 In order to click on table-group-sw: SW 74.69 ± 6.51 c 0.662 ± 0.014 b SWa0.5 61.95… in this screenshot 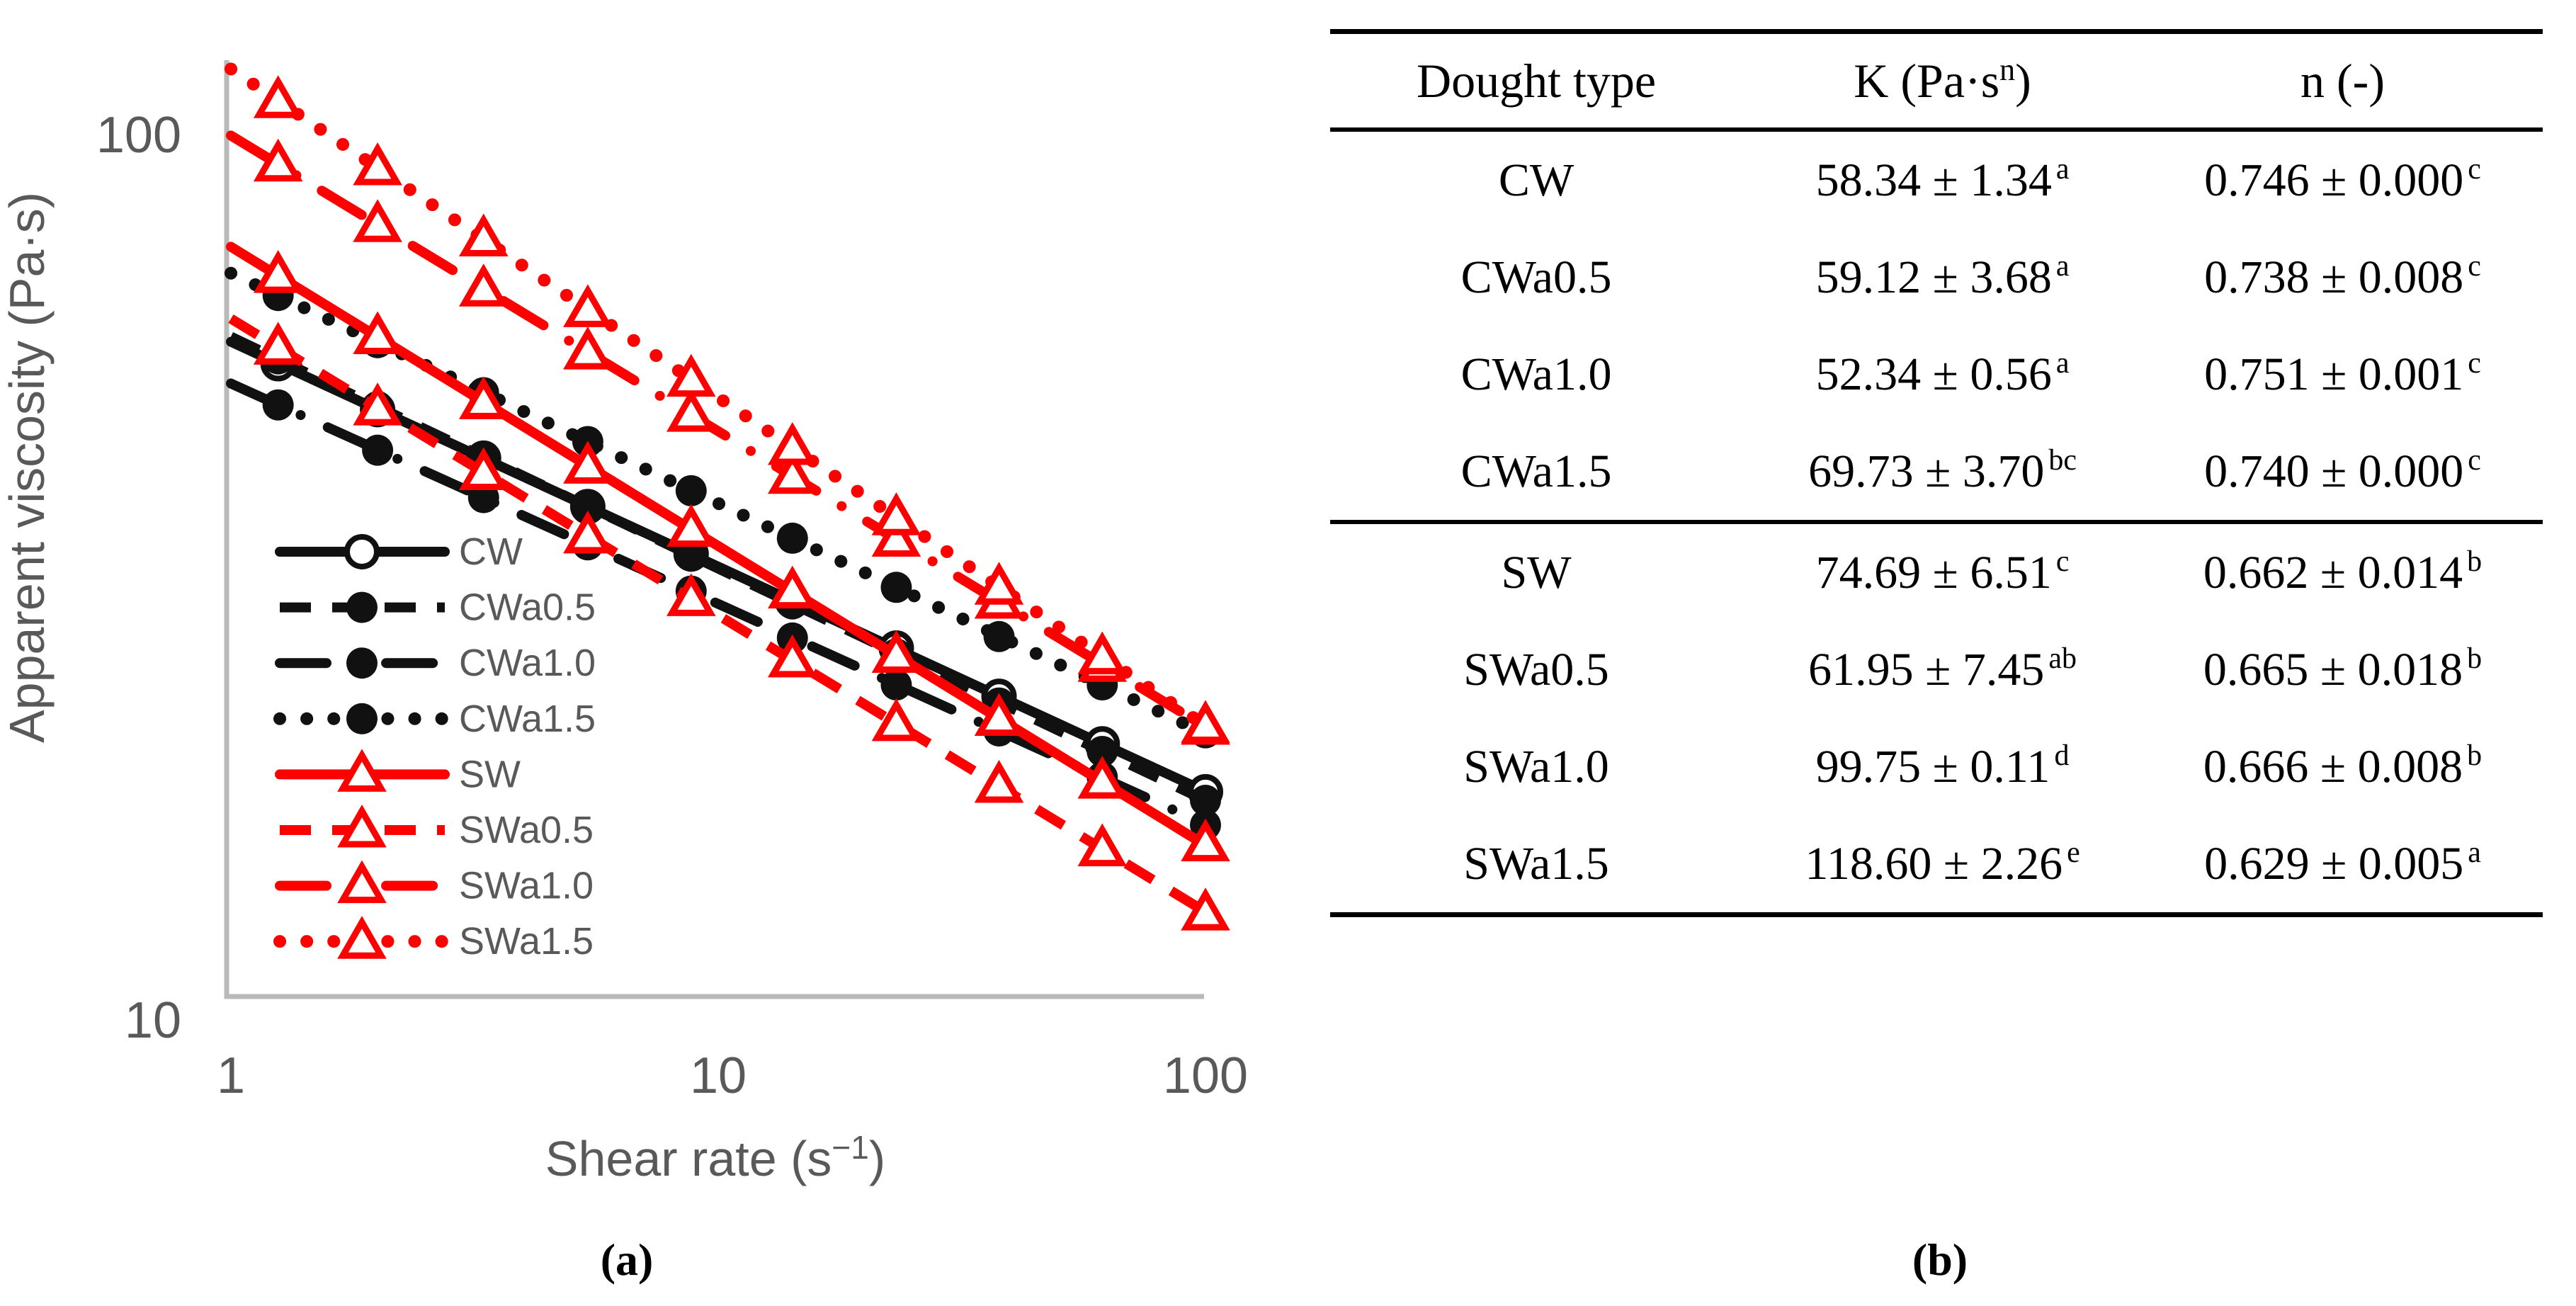, I will do `click(1936, 718)`.